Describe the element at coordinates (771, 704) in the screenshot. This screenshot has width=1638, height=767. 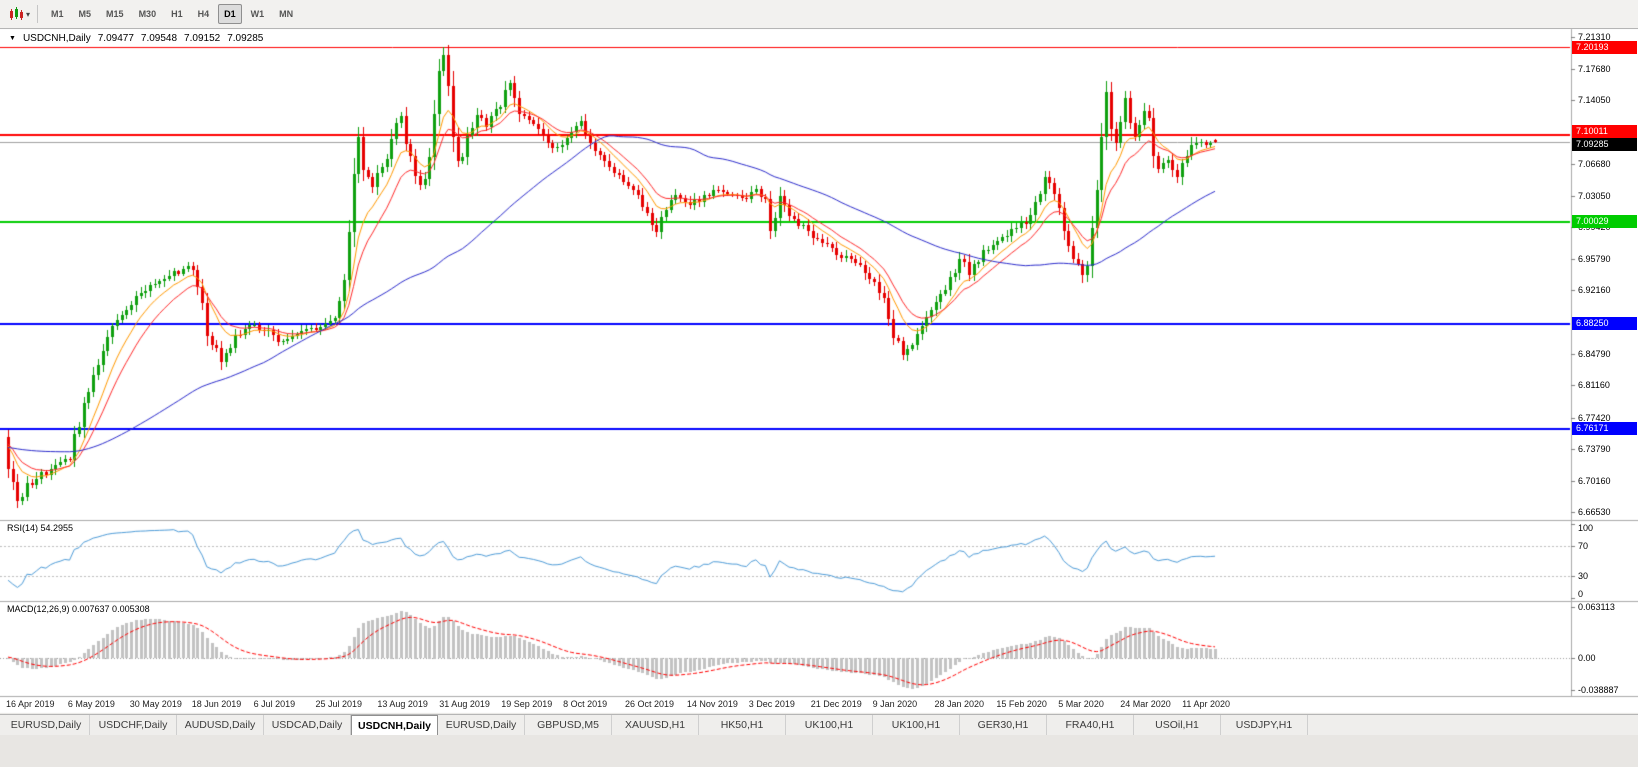
I see `date-label: 3 Dec 2019` at that location.